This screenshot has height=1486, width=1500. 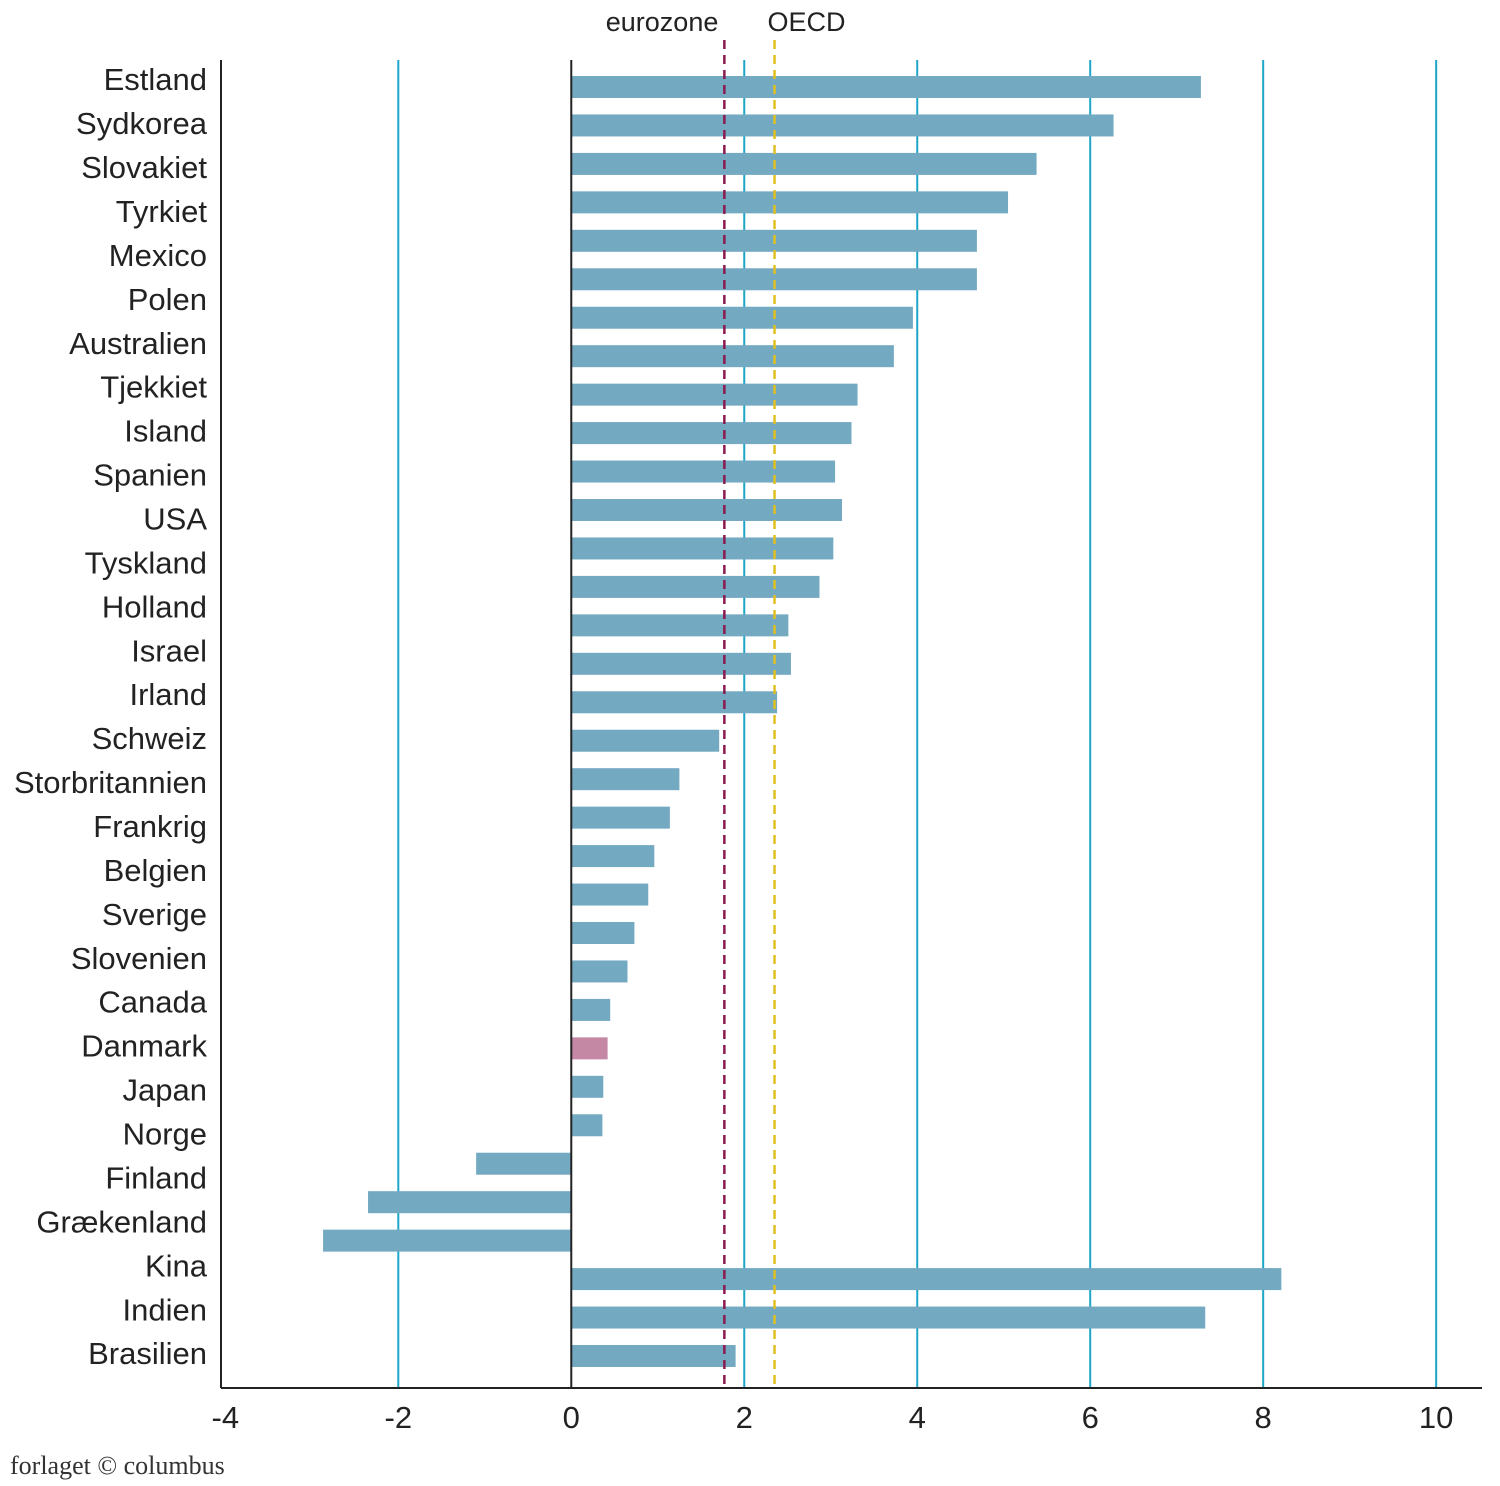 I want to click on y-tick-label: Brasilien, so click(x=147, y=1353).